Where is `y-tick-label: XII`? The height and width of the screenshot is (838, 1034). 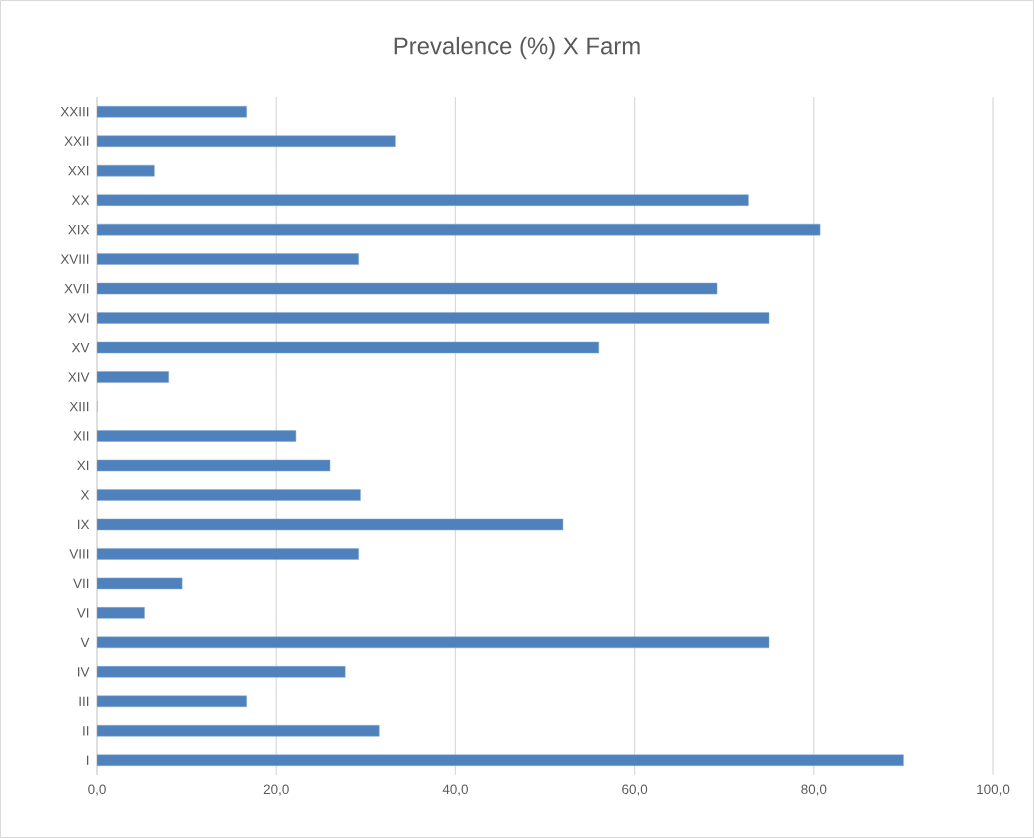
y-tick-label: XII is located at coordinates (81, 436).